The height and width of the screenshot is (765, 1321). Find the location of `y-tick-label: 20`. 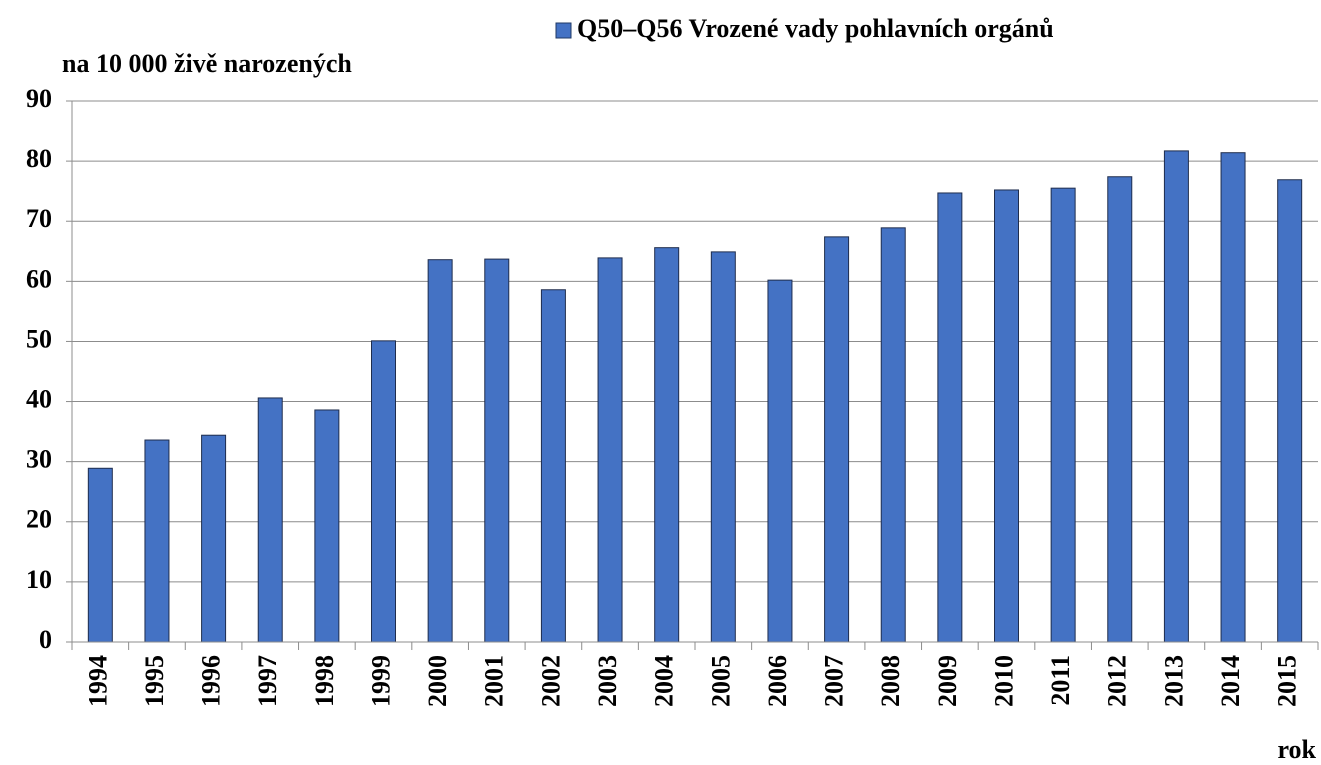

y-tick-label: 20 is located at coordinates (39, 519).